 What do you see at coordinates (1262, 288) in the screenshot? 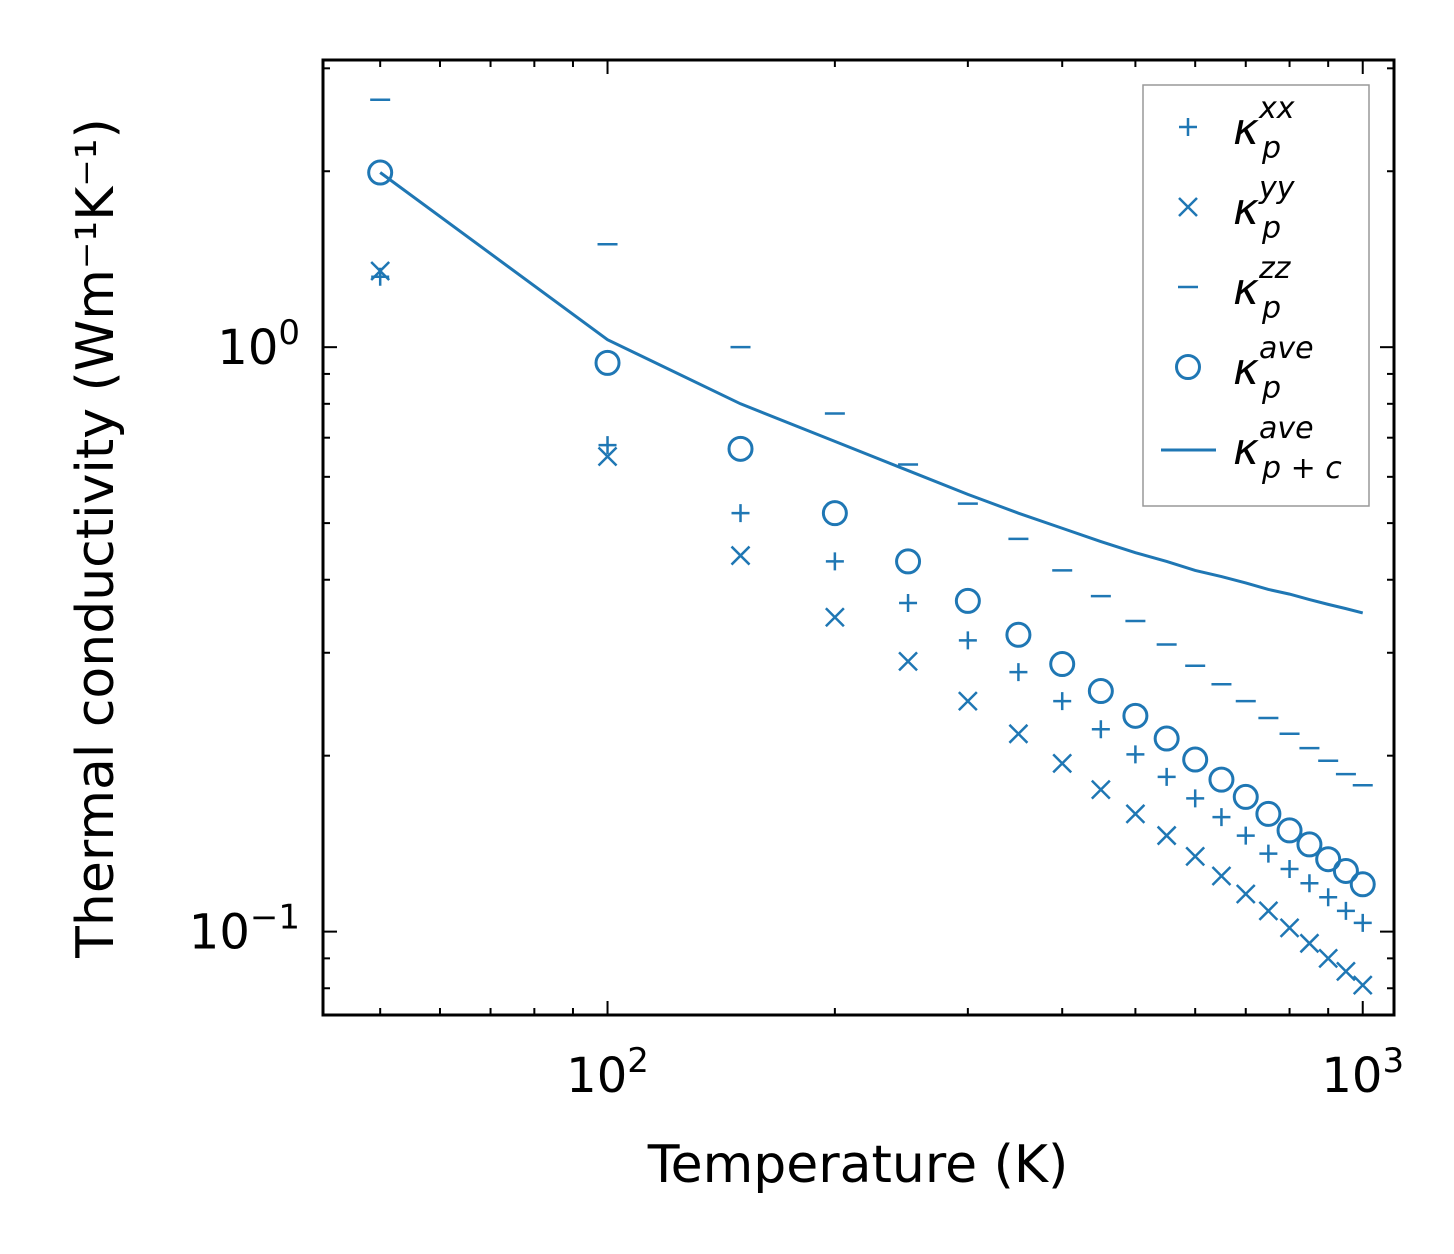
I see `legend-label: κzz p` at bounding box center [1262, 288].